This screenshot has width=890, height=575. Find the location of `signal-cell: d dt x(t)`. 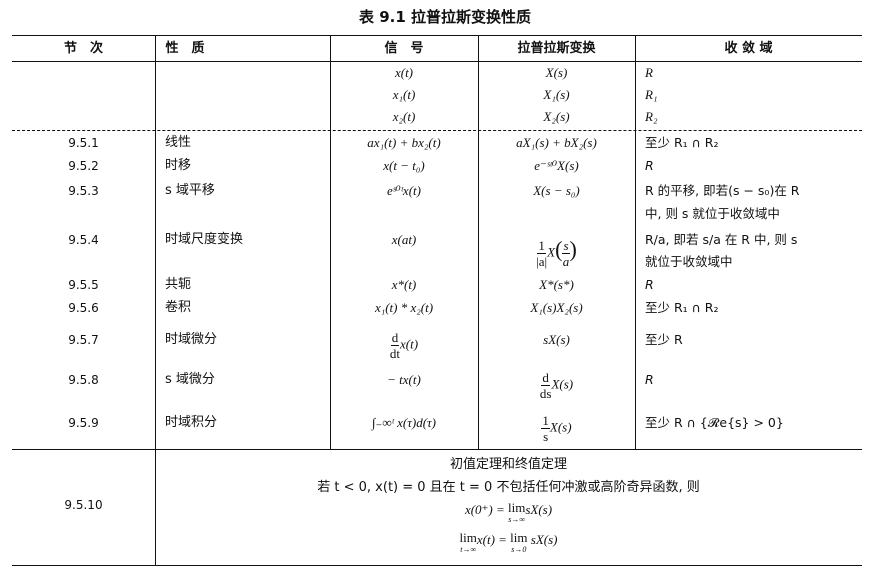

signal-cell: d dt x(t) is located at coordinates (404, 345).